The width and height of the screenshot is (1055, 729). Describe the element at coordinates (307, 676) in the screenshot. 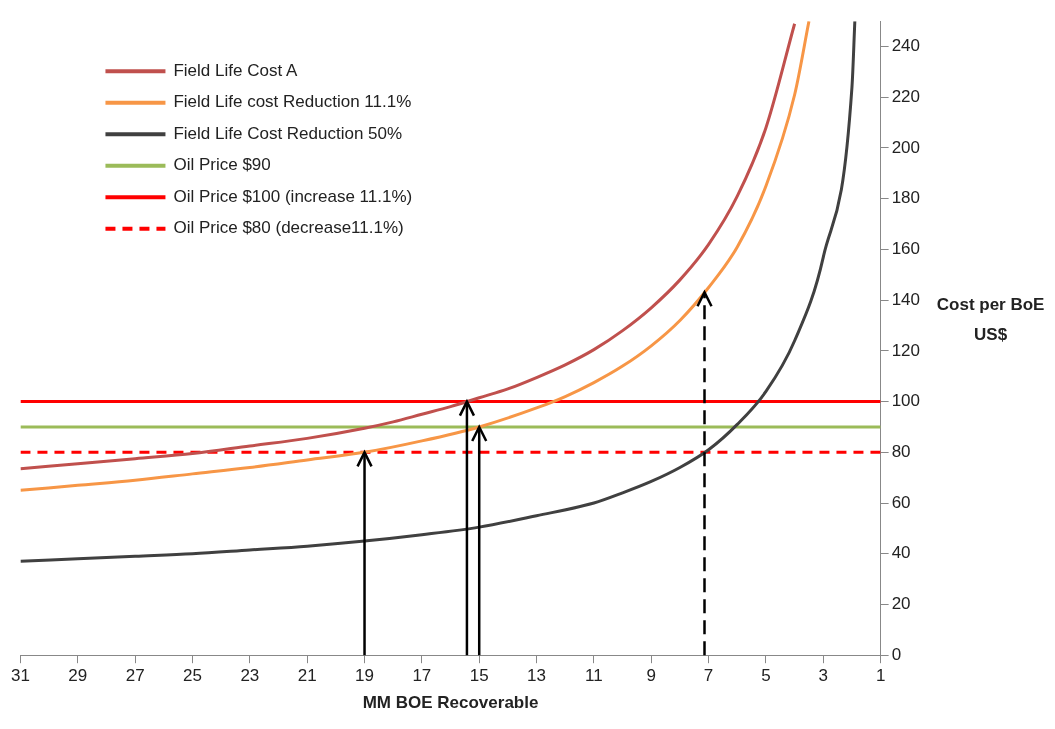

I see `x-tick-label: 21` at that location.